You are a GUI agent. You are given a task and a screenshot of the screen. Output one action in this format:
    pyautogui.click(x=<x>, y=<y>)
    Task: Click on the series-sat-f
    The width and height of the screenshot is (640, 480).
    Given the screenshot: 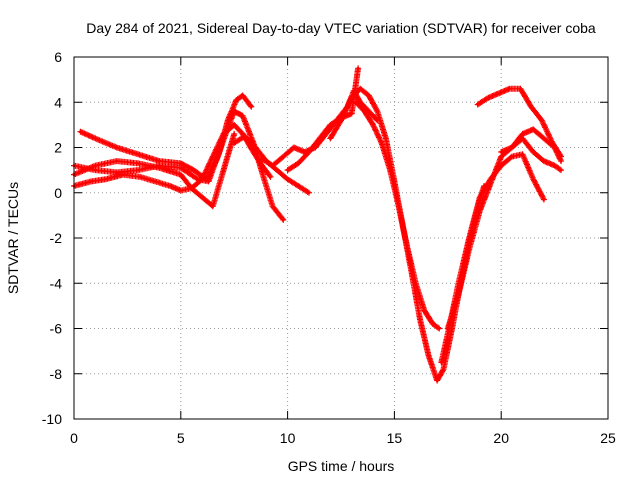 What is the action you would take?
    pyautogui.click(x=320, y=128)
    